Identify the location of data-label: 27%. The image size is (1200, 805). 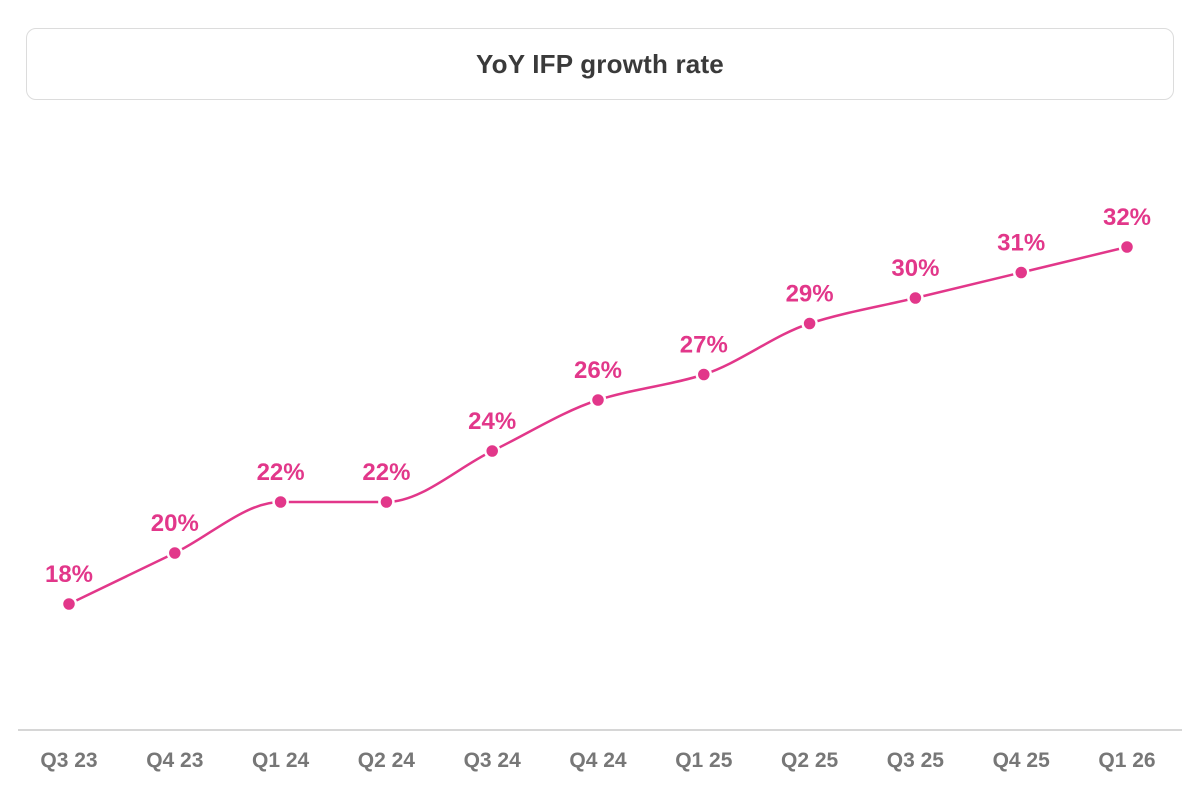
(704, 345).